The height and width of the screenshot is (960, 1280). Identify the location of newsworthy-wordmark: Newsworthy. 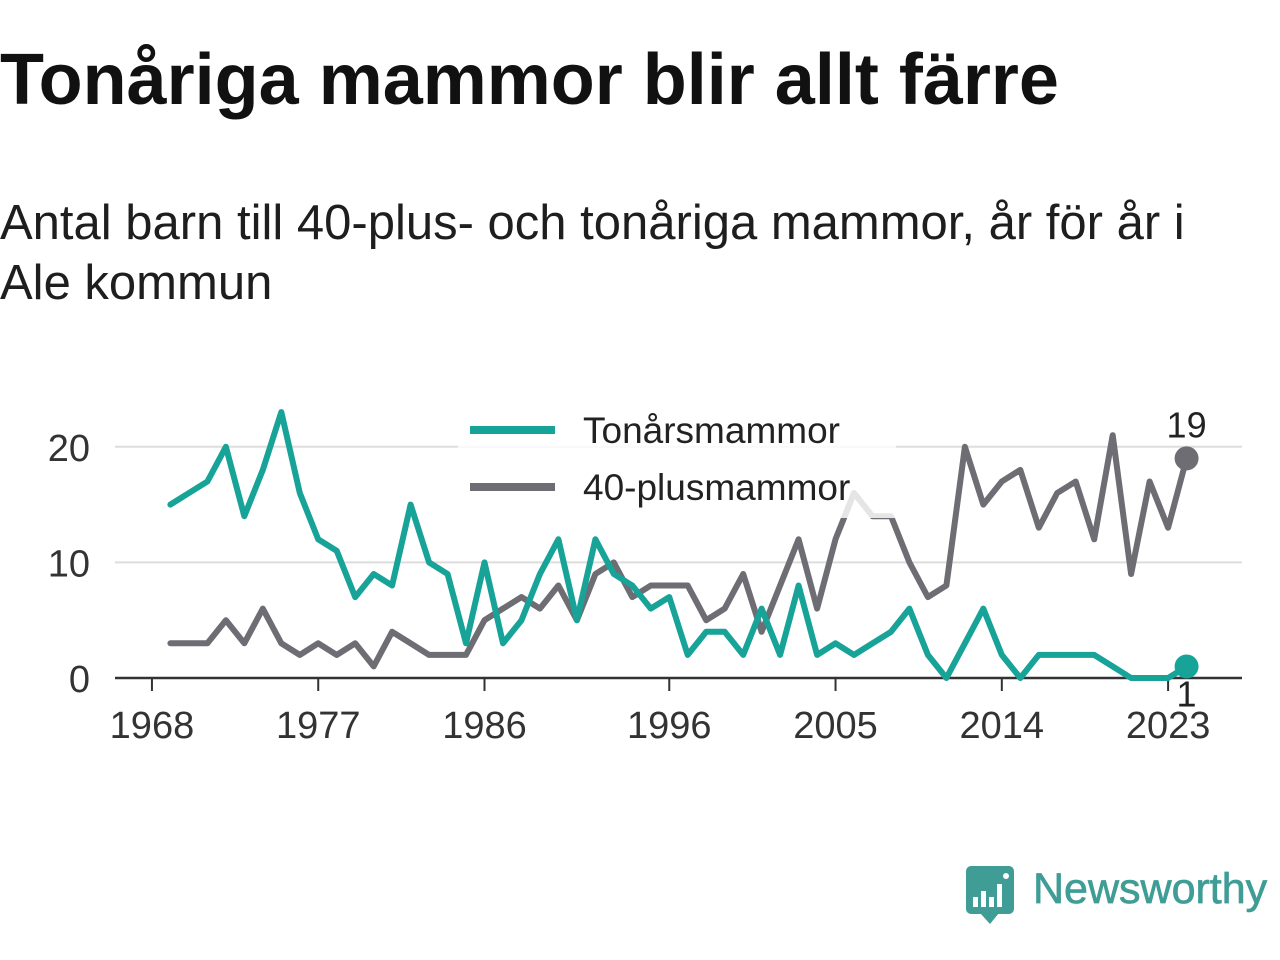
(1150, 889).